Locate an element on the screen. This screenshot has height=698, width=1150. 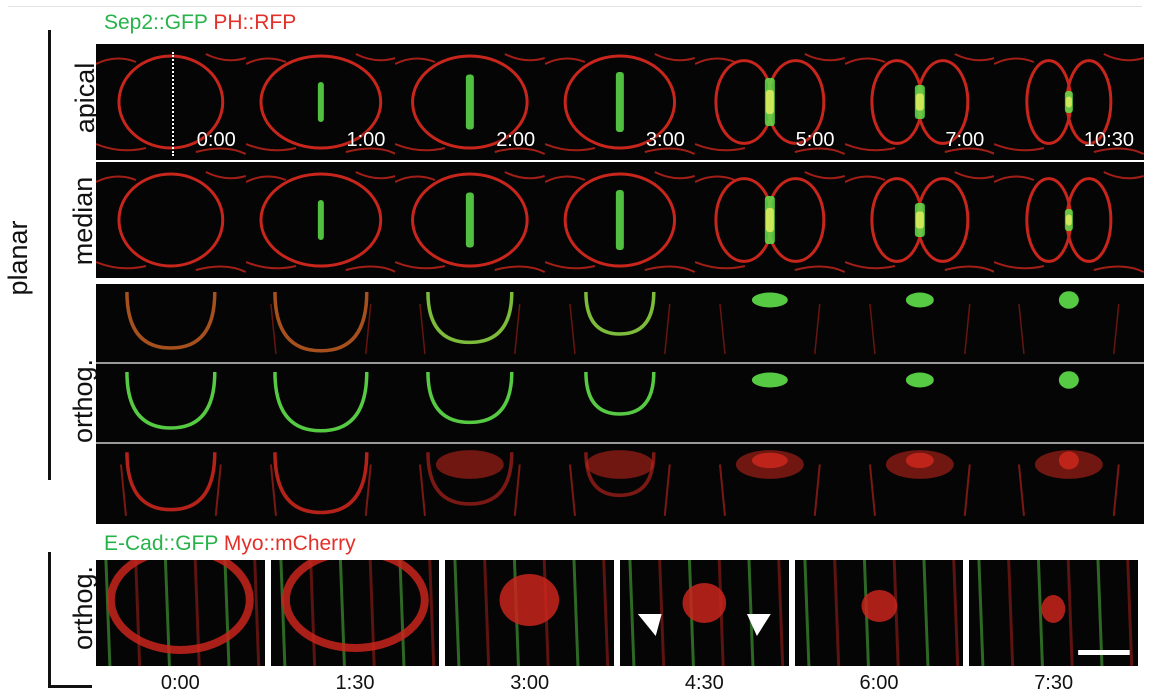
top-legend: Sep2::GFP PH::RFP is located at coordinates (200, 22).